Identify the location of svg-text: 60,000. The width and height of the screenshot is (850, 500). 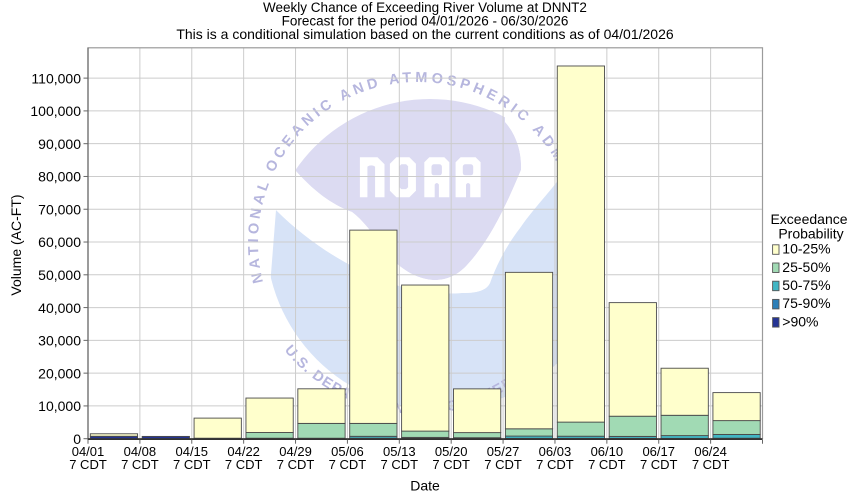
(59, 242).